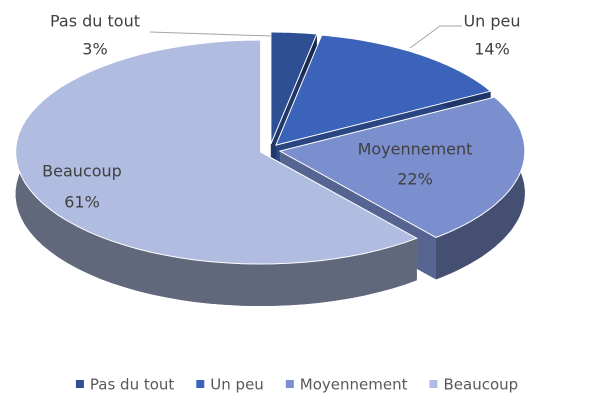 The image size is (594, 403). What do you see at coordinates (94, 49) in the screenshot?
I see `data-label-value: 3%` at bounding box center [94, 49].